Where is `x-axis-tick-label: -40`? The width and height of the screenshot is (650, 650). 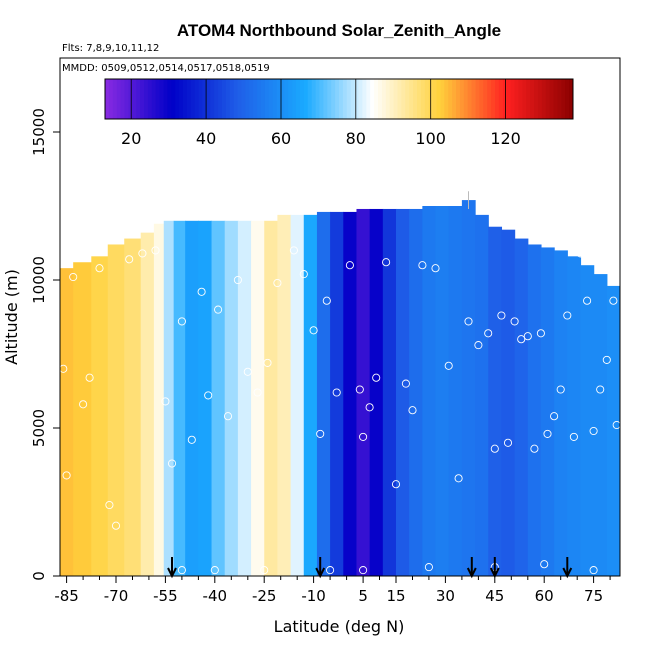 x-axis-tick-label: -40 is located at coordinates (215, 596).